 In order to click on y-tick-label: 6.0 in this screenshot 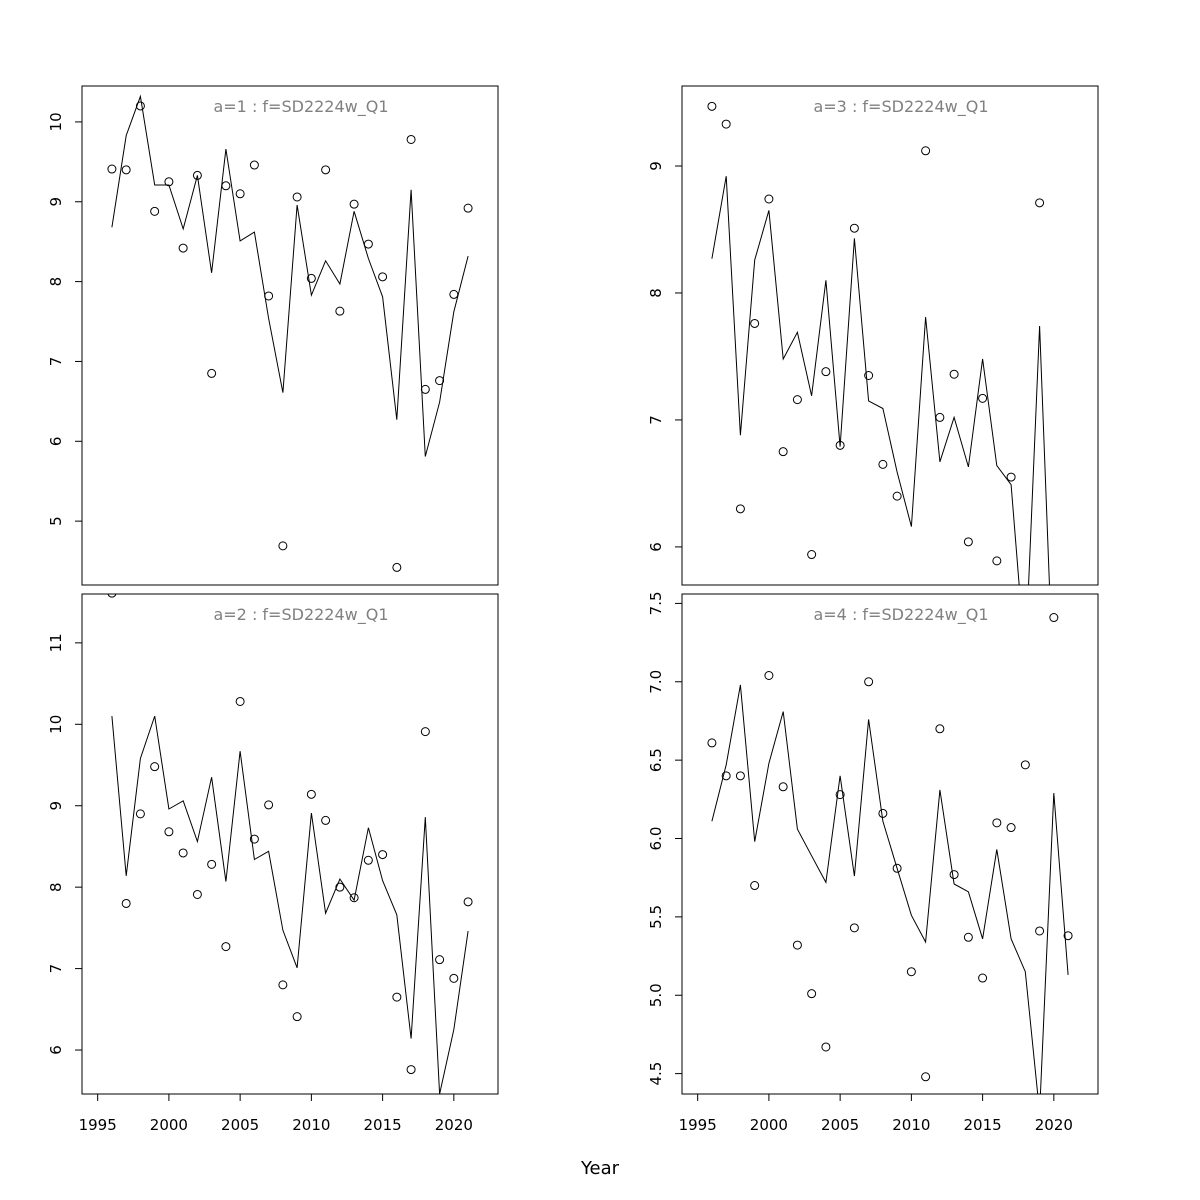, I will do `click(656, 839)`.